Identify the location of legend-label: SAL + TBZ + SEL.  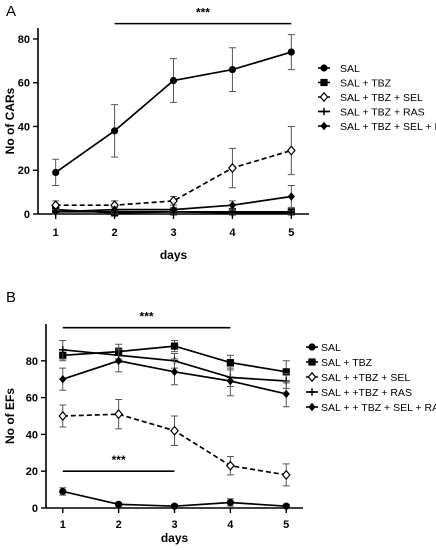
(381, 98).